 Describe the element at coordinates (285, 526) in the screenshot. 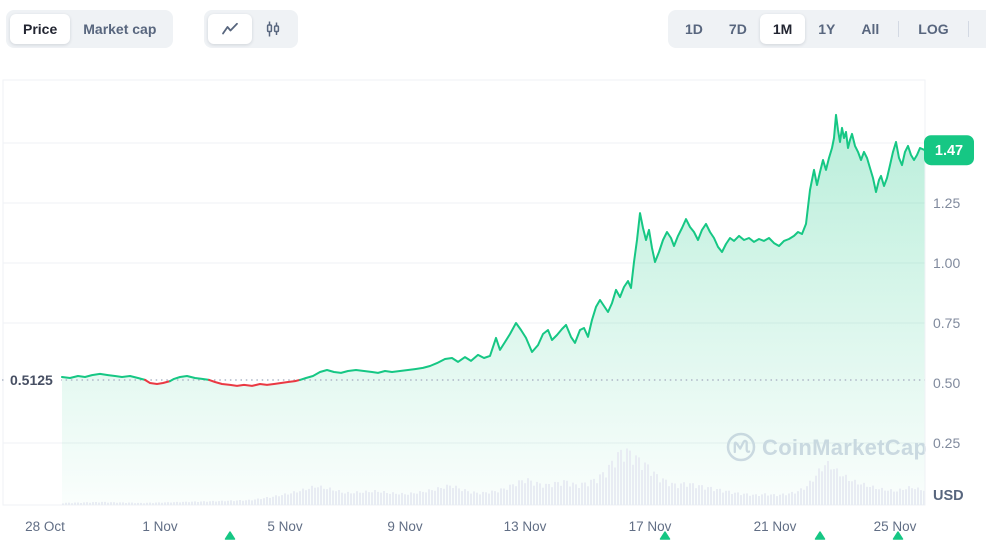

I see `x-axis-label: 5 Nov` at that location.